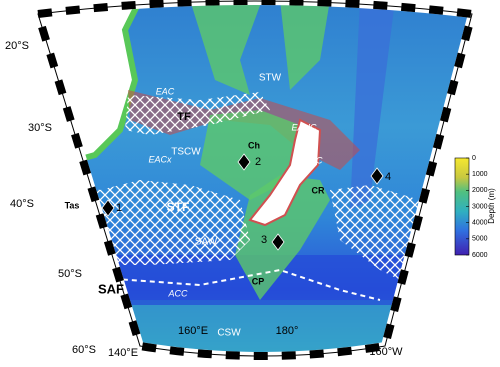  I want to click on region-label: ACC, so click(177, 293).